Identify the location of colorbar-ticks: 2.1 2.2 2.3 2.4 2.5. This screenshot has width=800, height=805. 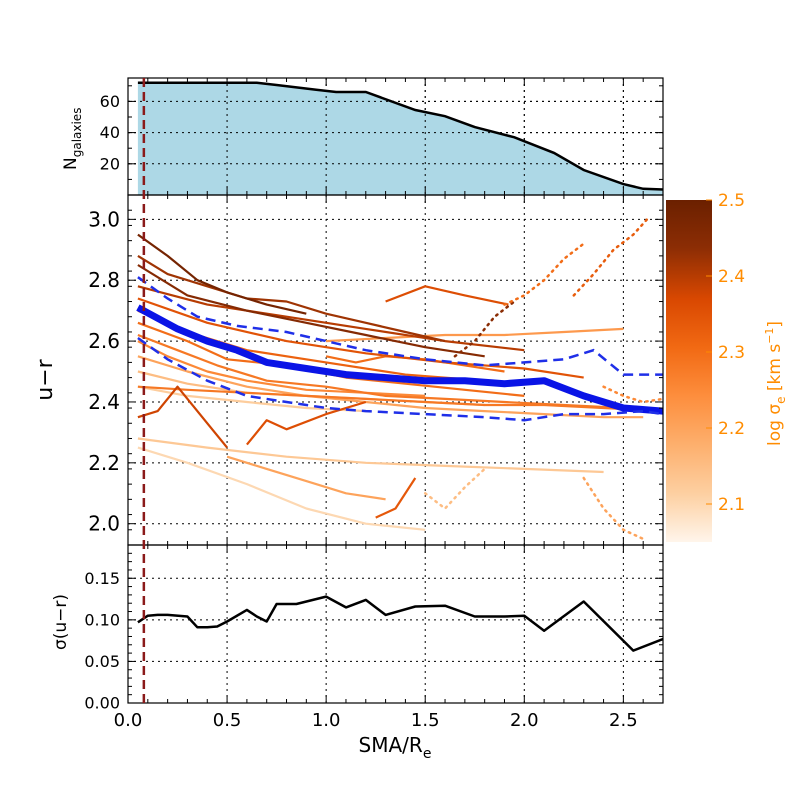
(725, 353).